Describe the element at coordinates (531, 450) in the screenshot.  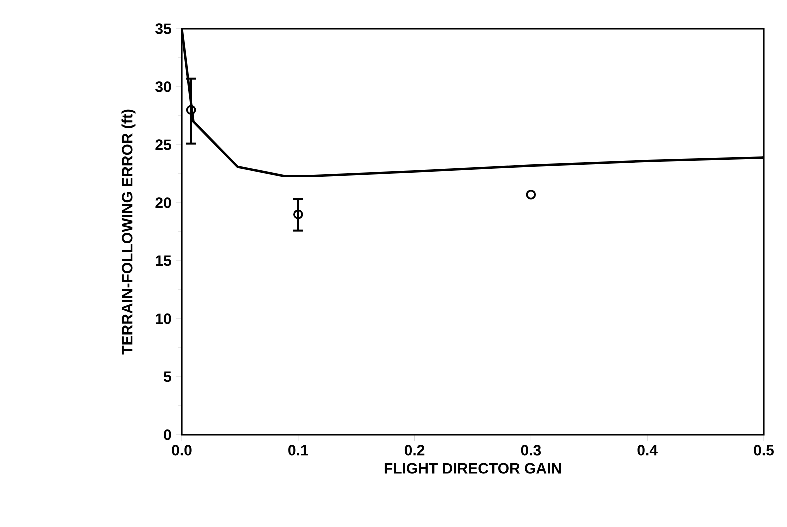
I see `x-tick-label: 0.3` at that location.